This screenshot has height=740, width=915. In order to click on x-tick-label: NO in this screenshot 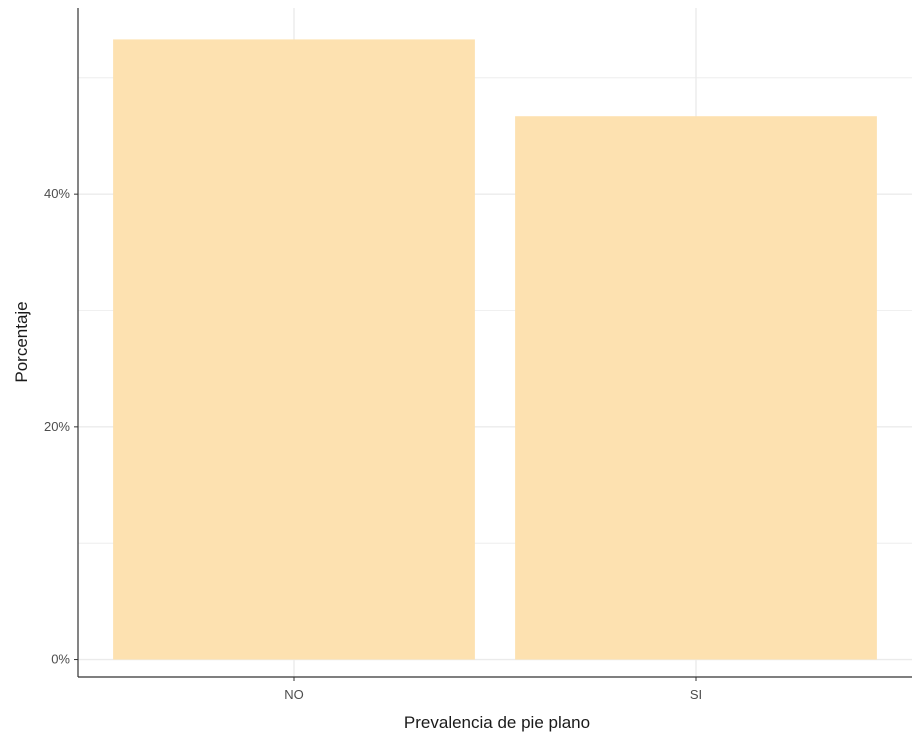, I will do `click(294, 694)`.